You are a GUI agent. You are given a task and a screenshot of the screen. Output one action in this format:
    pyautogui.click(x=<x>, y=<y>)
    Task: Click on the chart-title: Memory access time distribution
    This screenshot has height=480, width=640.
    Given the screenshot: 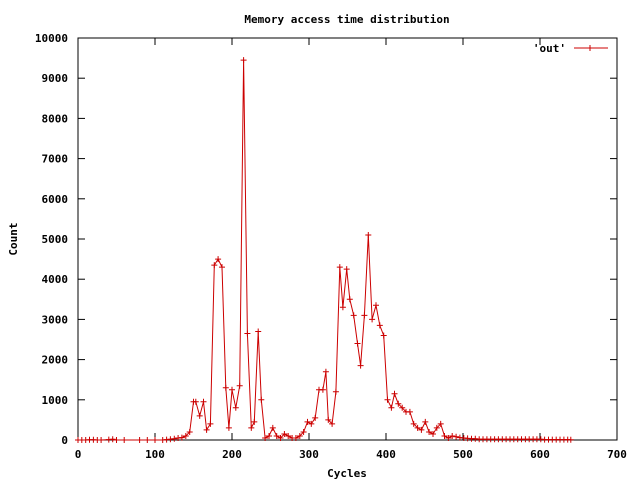 What is the action you would take?
    pyautogui.click(x=346, y=19)
    